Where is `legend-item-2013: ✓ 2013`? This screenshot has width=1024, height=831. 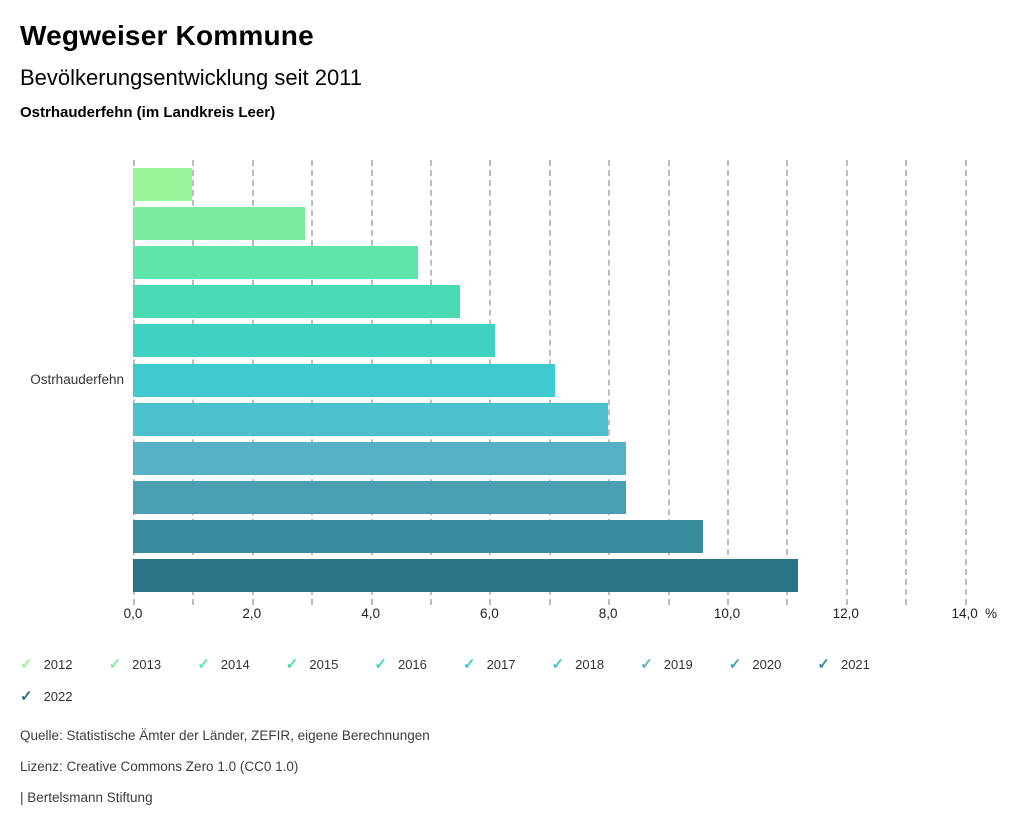 legend-item-2013: ✓ 2013 is located at coordinates (135, 664).